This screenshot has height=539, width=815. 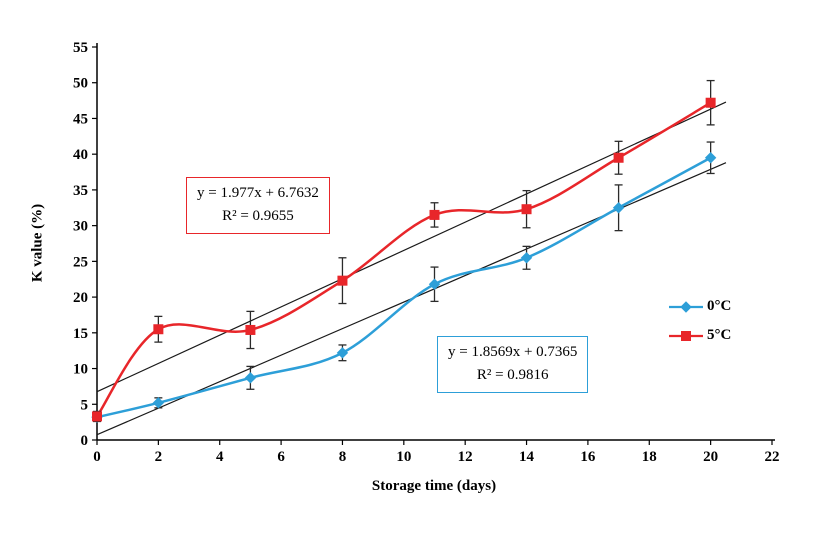 What do you see at coordinates (513, 364) in the screenshot?
I see `trendline-equation-0c: y = 1.8569x + 0.7365 R² = 0.9816` at bounding box center [513, 364].